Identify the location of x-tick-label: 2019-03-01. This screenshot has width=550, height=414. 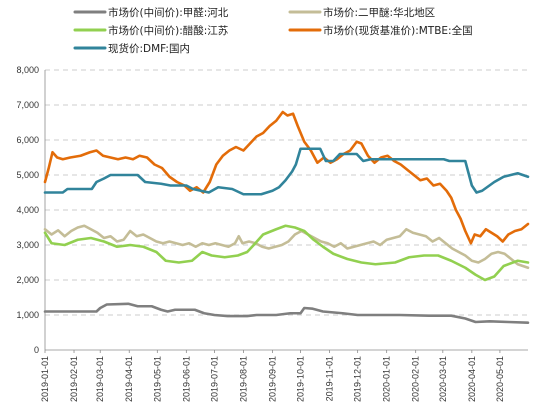
(100, 379).